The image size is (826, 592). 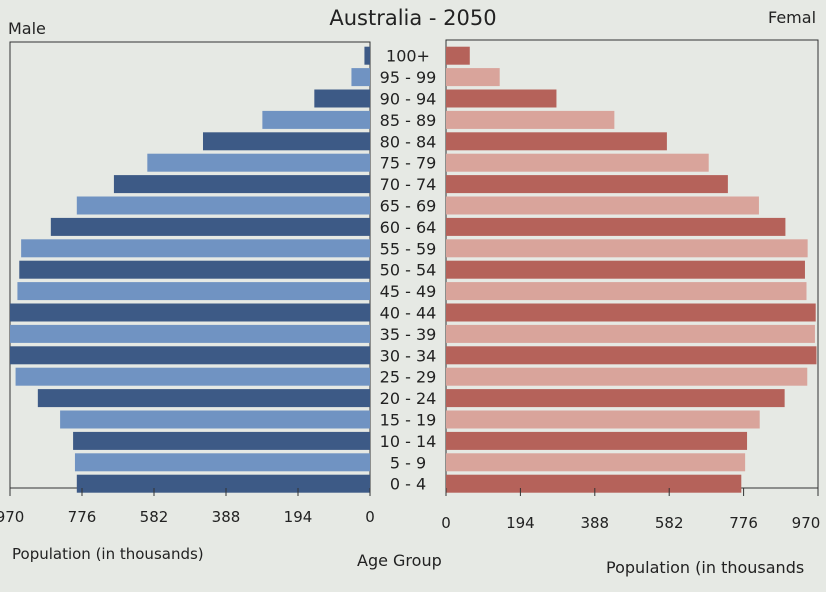 I want to click on age-group-label: 95 - 99, so click(x=408, y=77).